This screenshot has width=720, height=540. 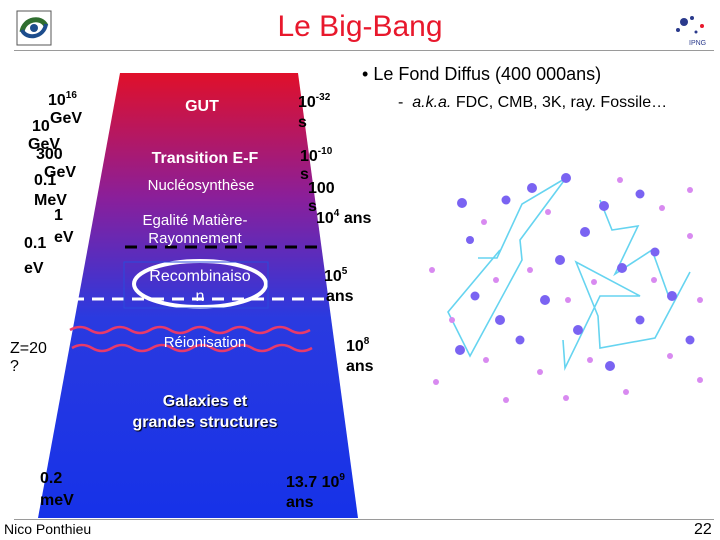 I want to click on epoch-reionisation: Réionisation, so click(x=205, y=342).